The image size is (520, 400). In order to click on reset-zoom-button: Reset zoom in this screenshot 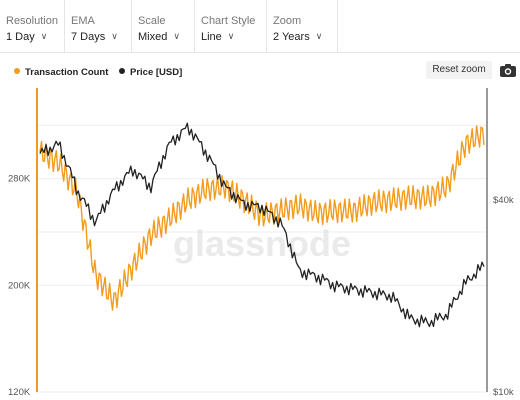, I will do `click(459, 70)`.